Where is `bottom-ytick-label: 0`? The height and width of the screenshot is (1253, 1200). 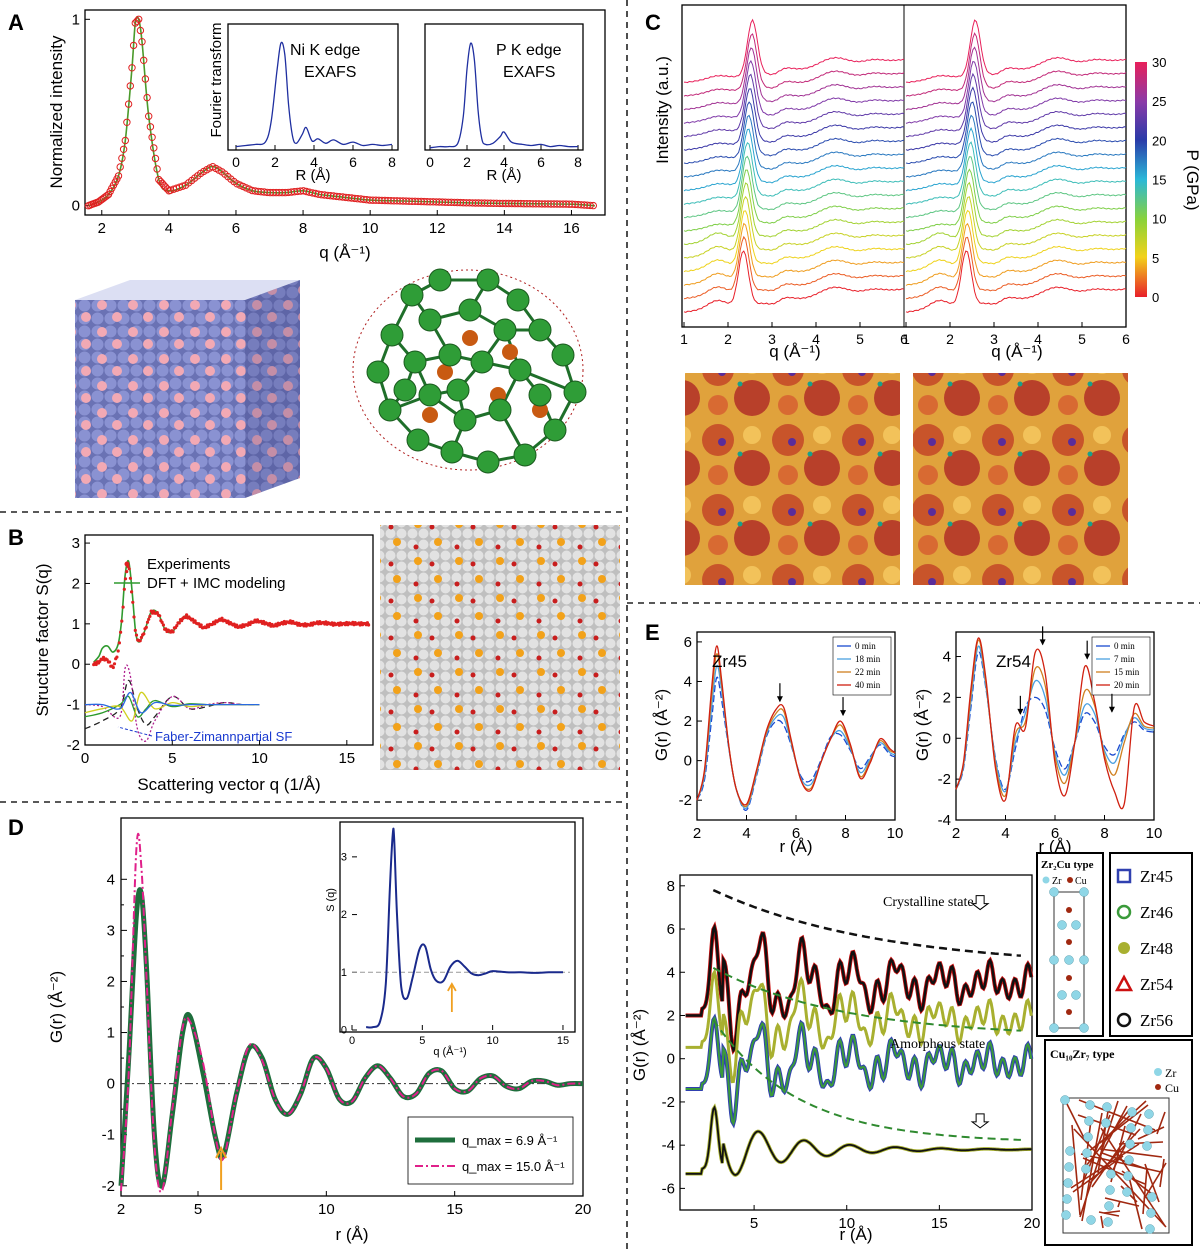 bottom-ytick-label: 0 is located at coordinates (671, 1059).